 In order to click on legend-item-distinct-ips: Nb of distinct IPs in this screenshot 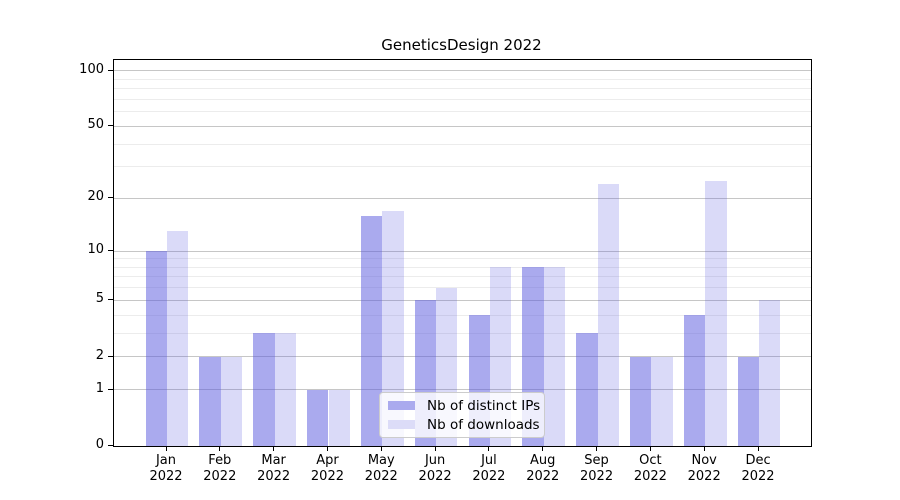, I will do `click(464, 406)`.